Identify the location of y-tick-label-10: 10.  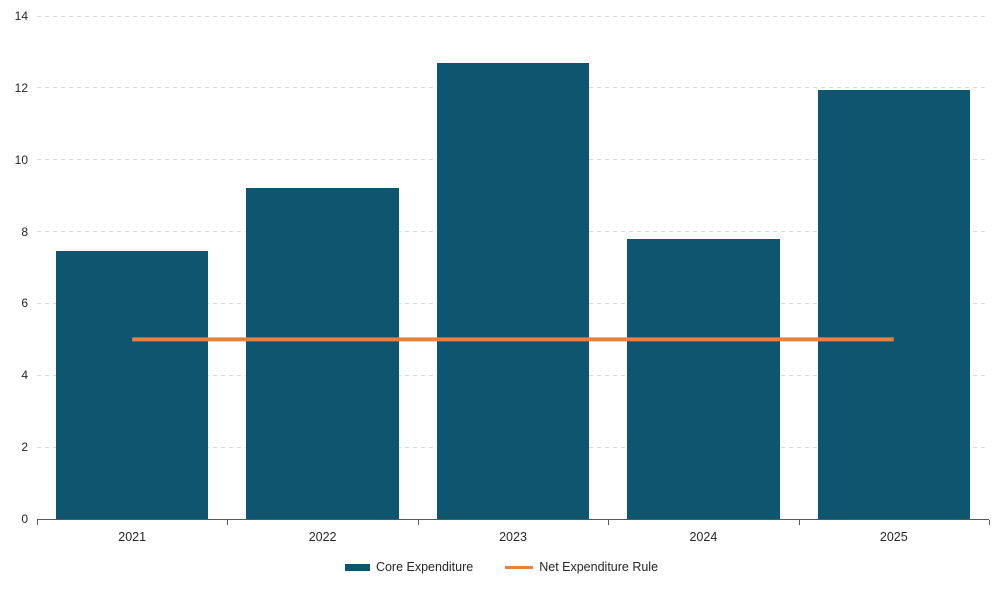
(21, 159).